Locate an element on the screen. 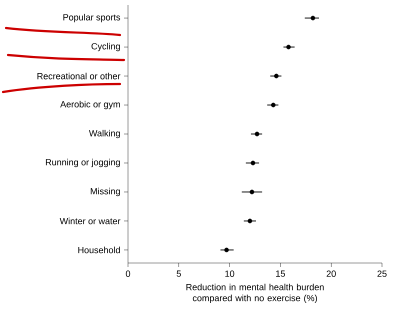 The image size is (396, 336). y-tick-label: Running or jogging is located at coordinates (83, 163).